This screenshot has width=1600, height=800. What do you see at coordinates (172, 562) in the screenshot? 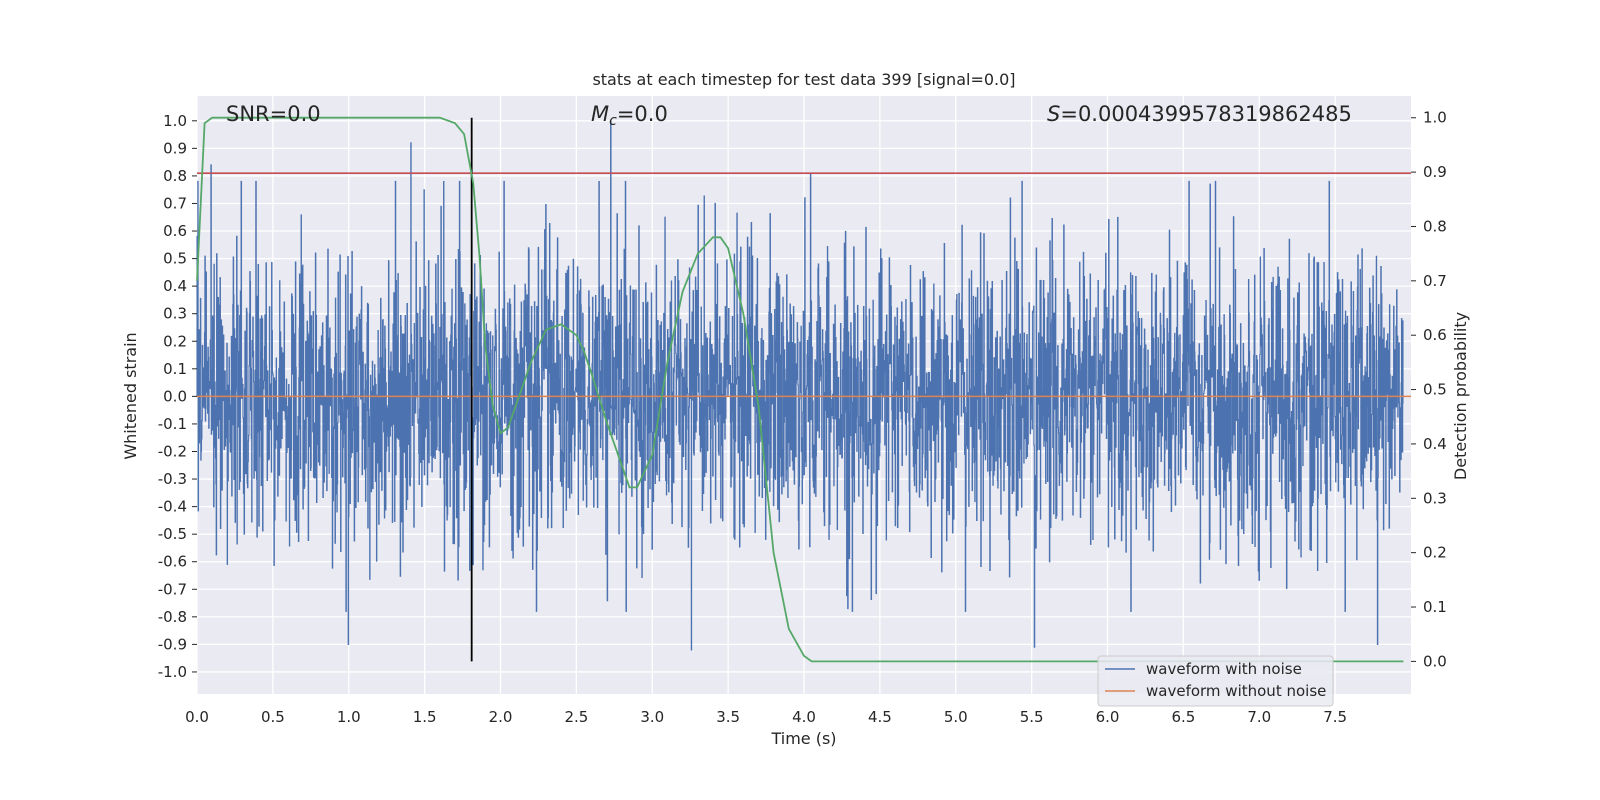
I see `y-tick-label: -0.6` at bounding box center [172, 562].